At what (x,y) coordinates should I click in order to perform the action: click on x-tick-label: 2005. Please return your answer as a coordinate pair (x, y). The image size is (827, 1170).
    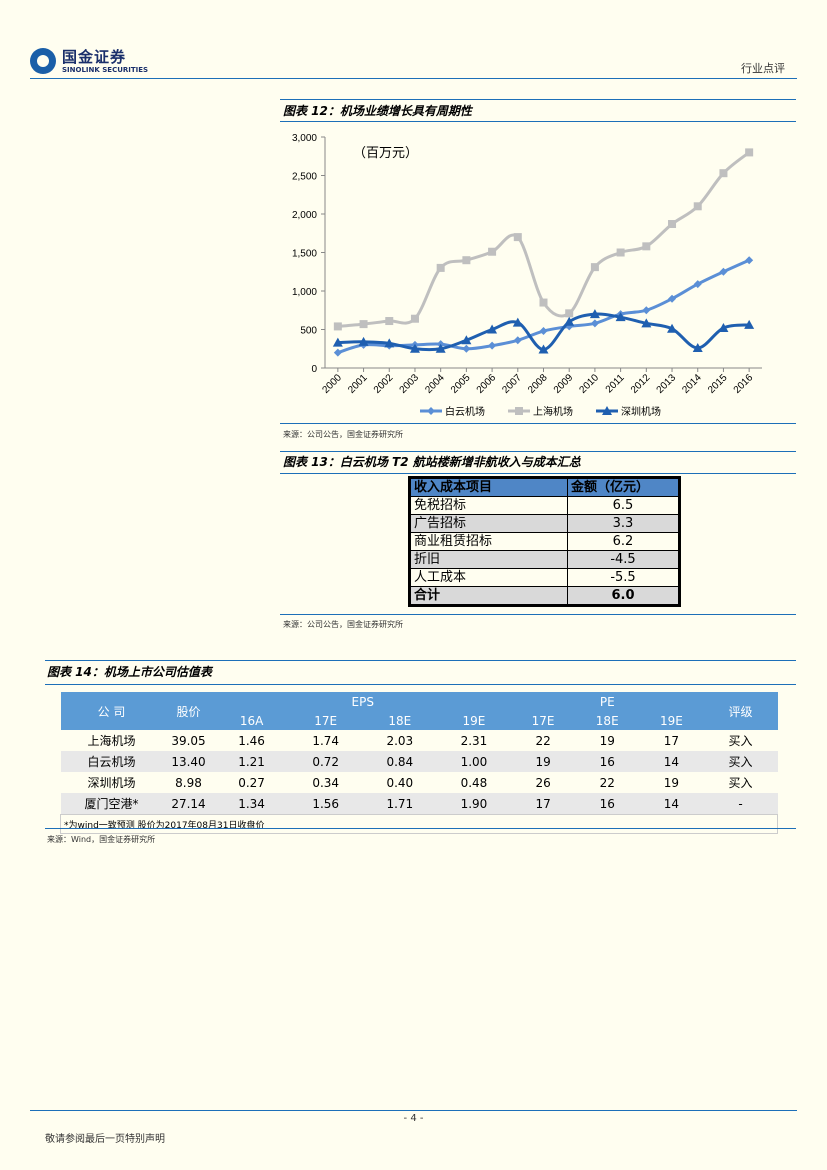
    Looking at the image, I should click on (461, 384).